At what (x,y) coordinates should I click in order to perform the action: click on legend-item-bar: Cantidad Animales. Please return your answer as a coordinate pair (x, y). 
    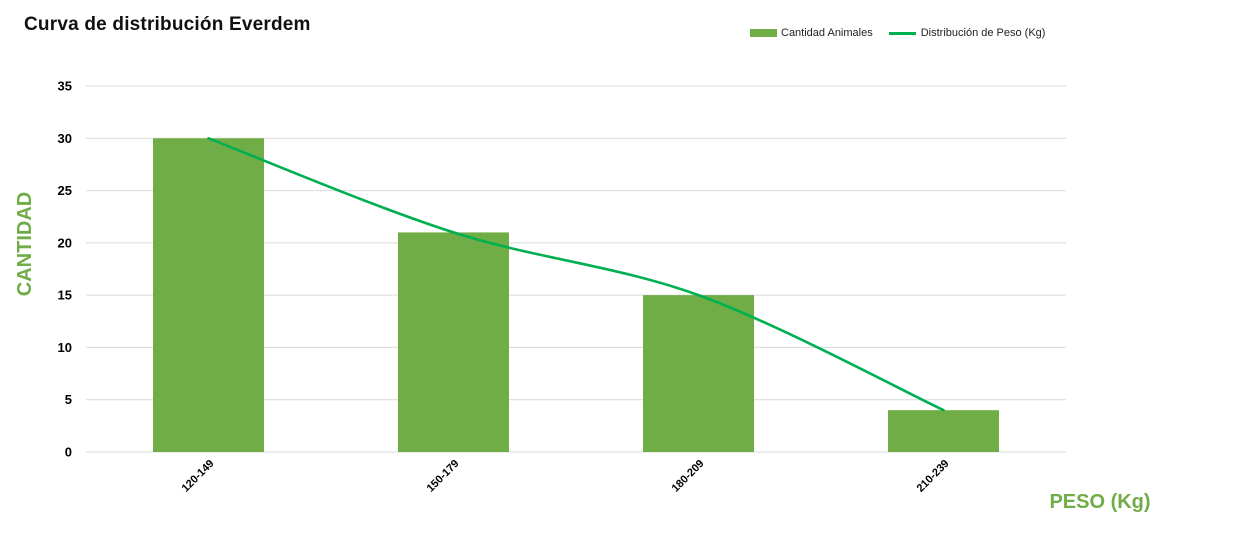
    Looking at the image, I should click on (811, 33).